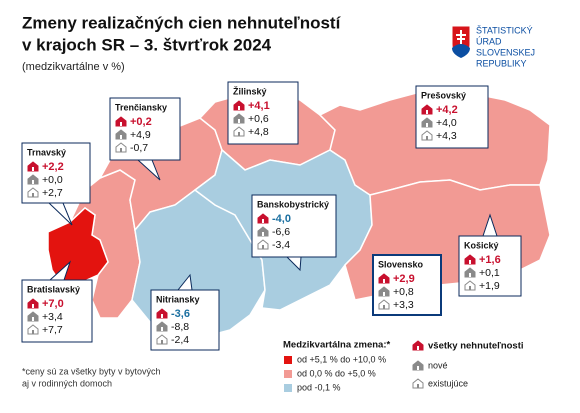  What do you see at coordinates (505, 52) in the screenshot?
I see `logo-text: SLOVENSKEJ` at bounding box center [505, 52].